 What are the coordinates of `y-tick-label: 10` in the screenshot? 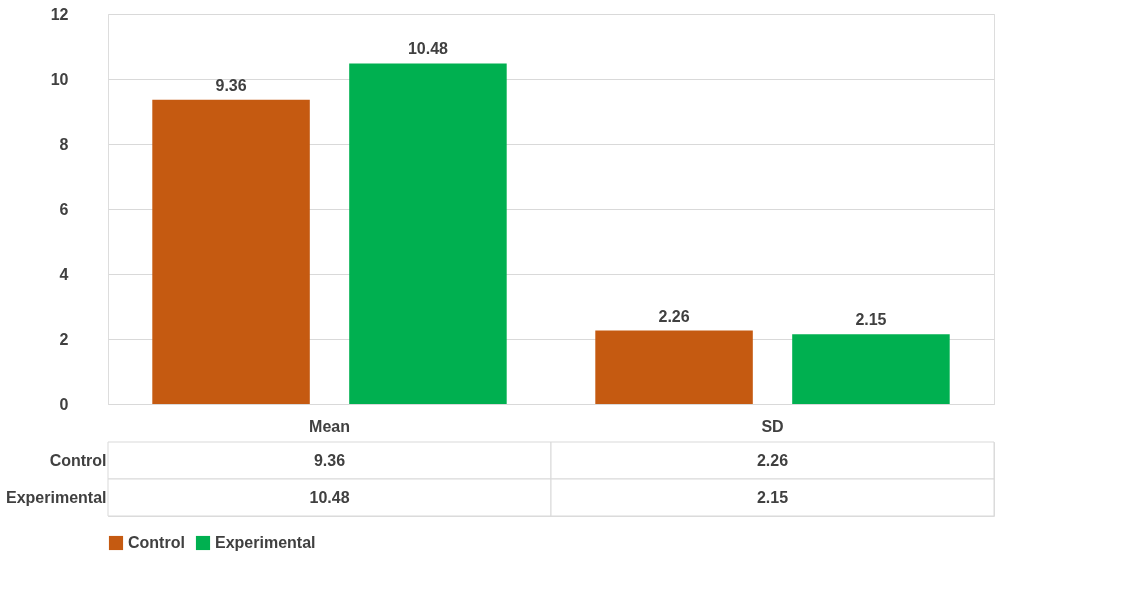 It's located at (59, 79).